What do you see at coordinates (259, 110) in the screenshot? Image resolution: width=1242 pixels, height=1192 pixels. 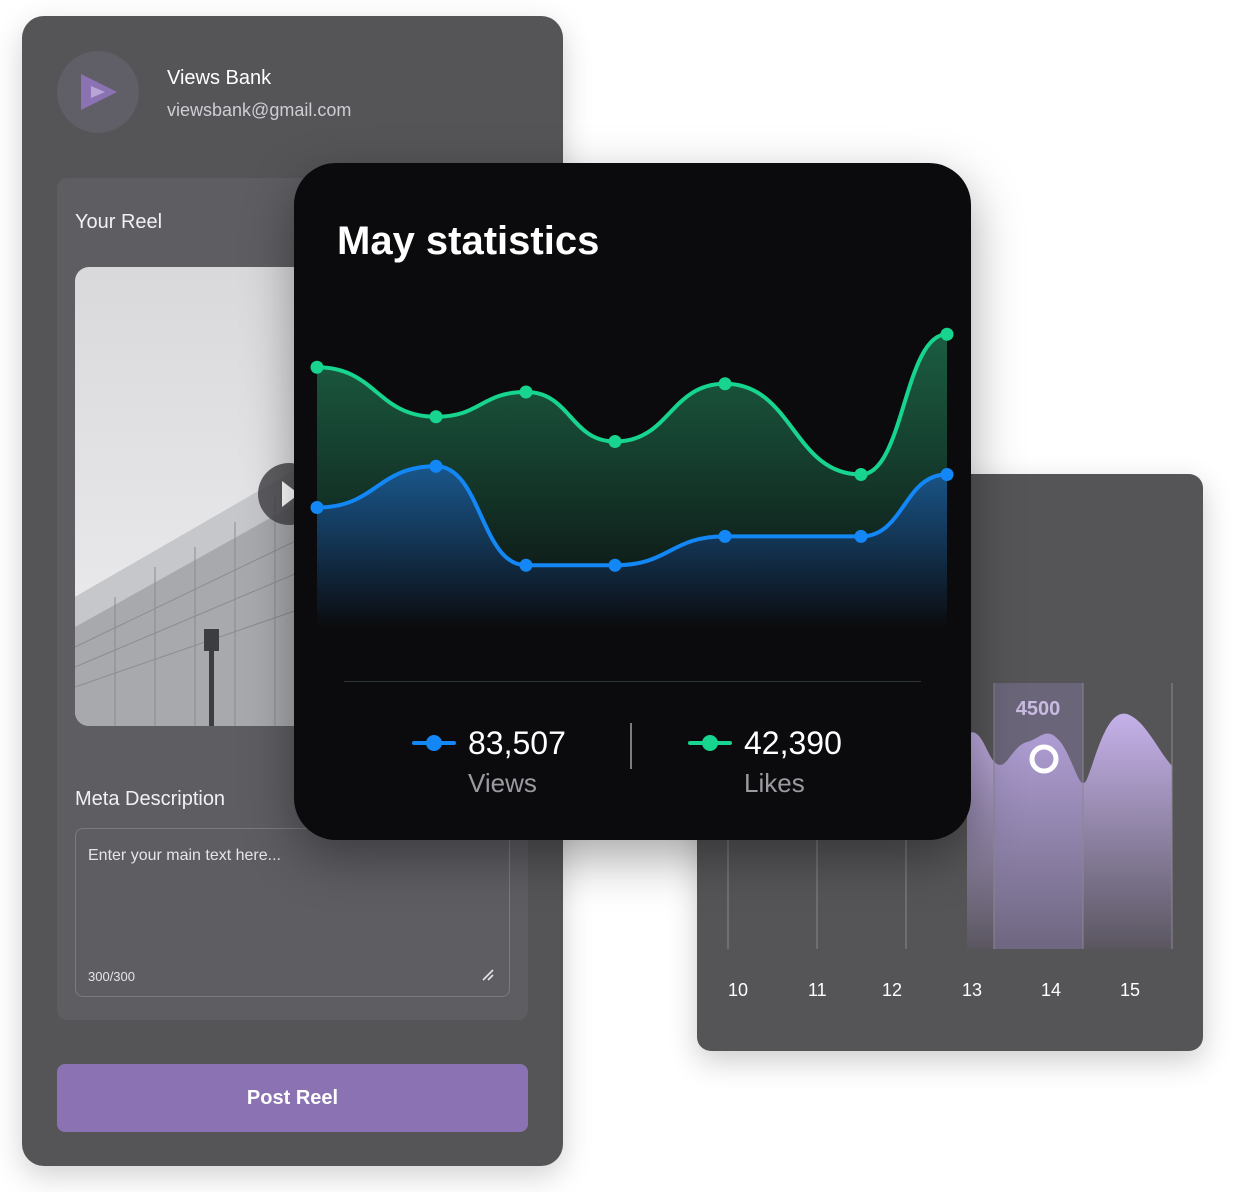 I see `account-email: viewsbank@gmail.com` at bounding box center [259, 110].